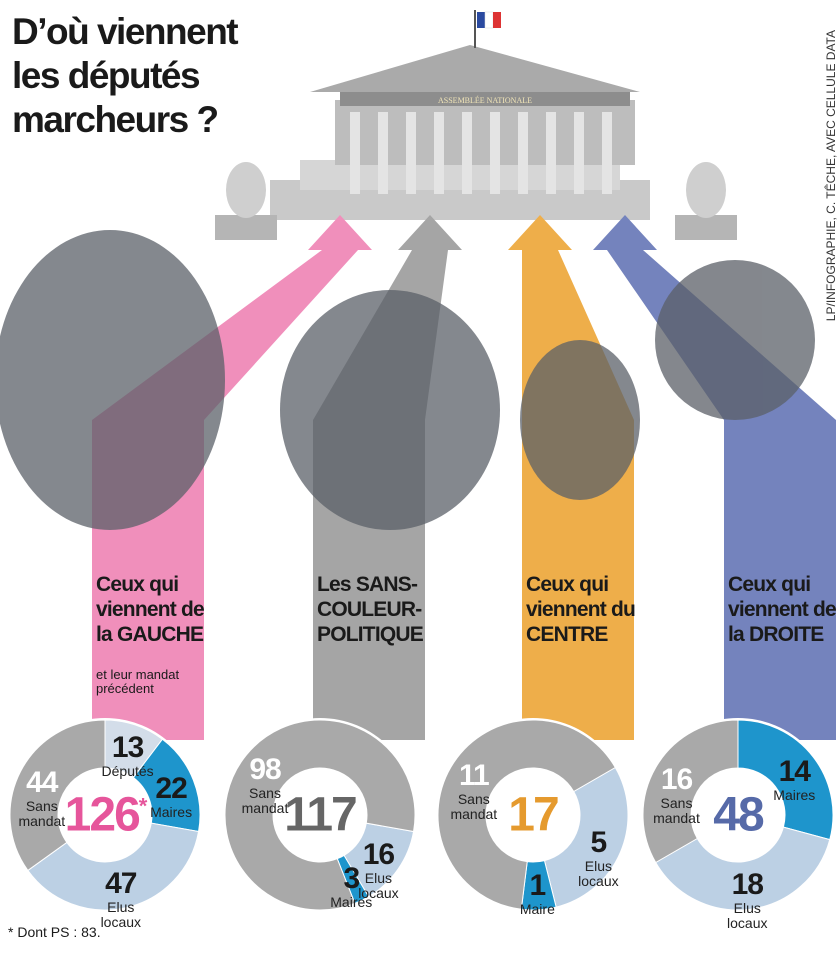 The height and width of the screenshot is (965, 840). I want to click on footnote: * Dont PS : 83., so click(54, 932).